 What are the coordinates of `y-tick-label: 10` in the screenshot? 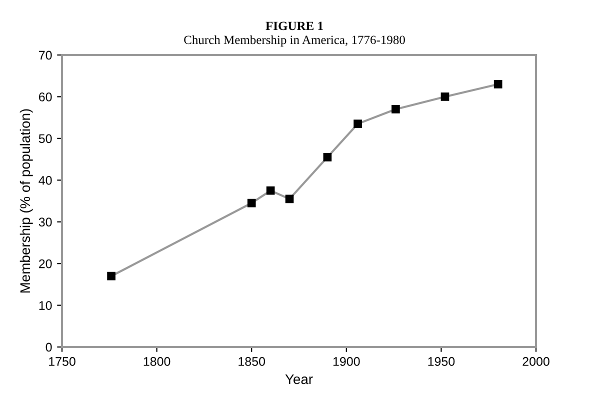 It's located at (45, 305).